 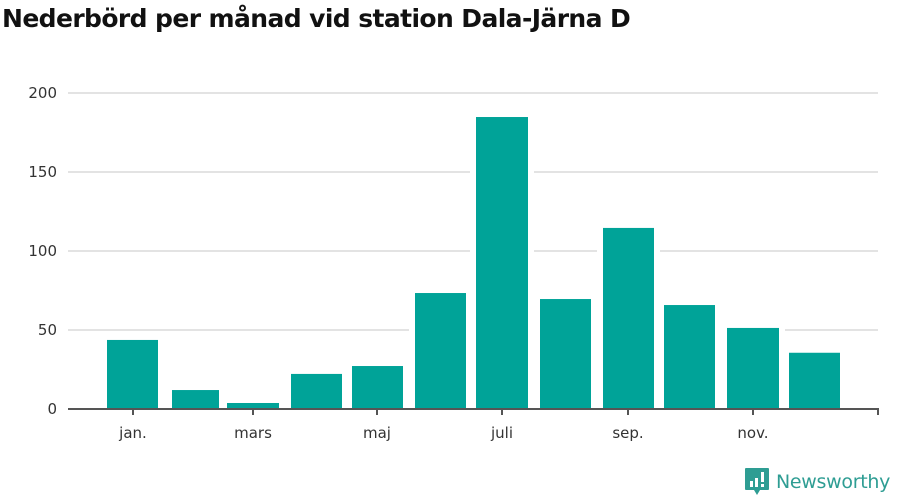 What do you see at coordinates (833, 482) in the screenshot?
I see `brand-name: Newsworthy` at bounding box center [833, 482].